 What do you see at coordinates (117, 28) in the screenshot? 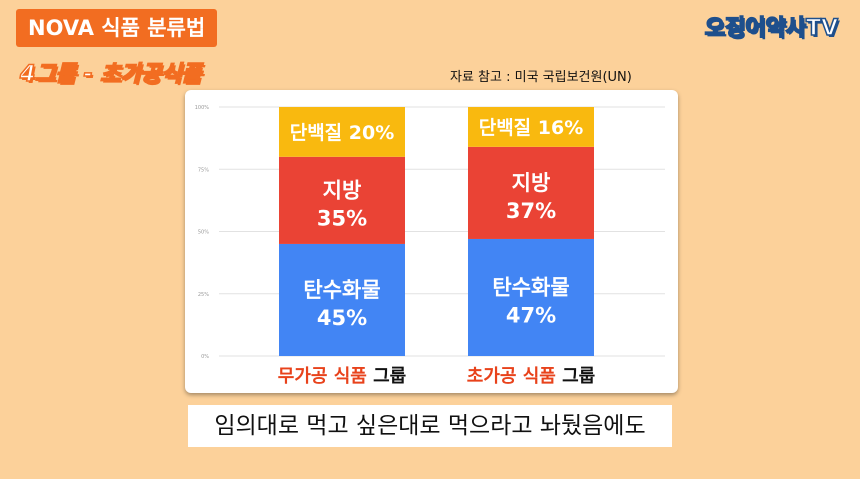
I see `page-title: NOVA 식품 분류법` at bounding box center [117, 28].